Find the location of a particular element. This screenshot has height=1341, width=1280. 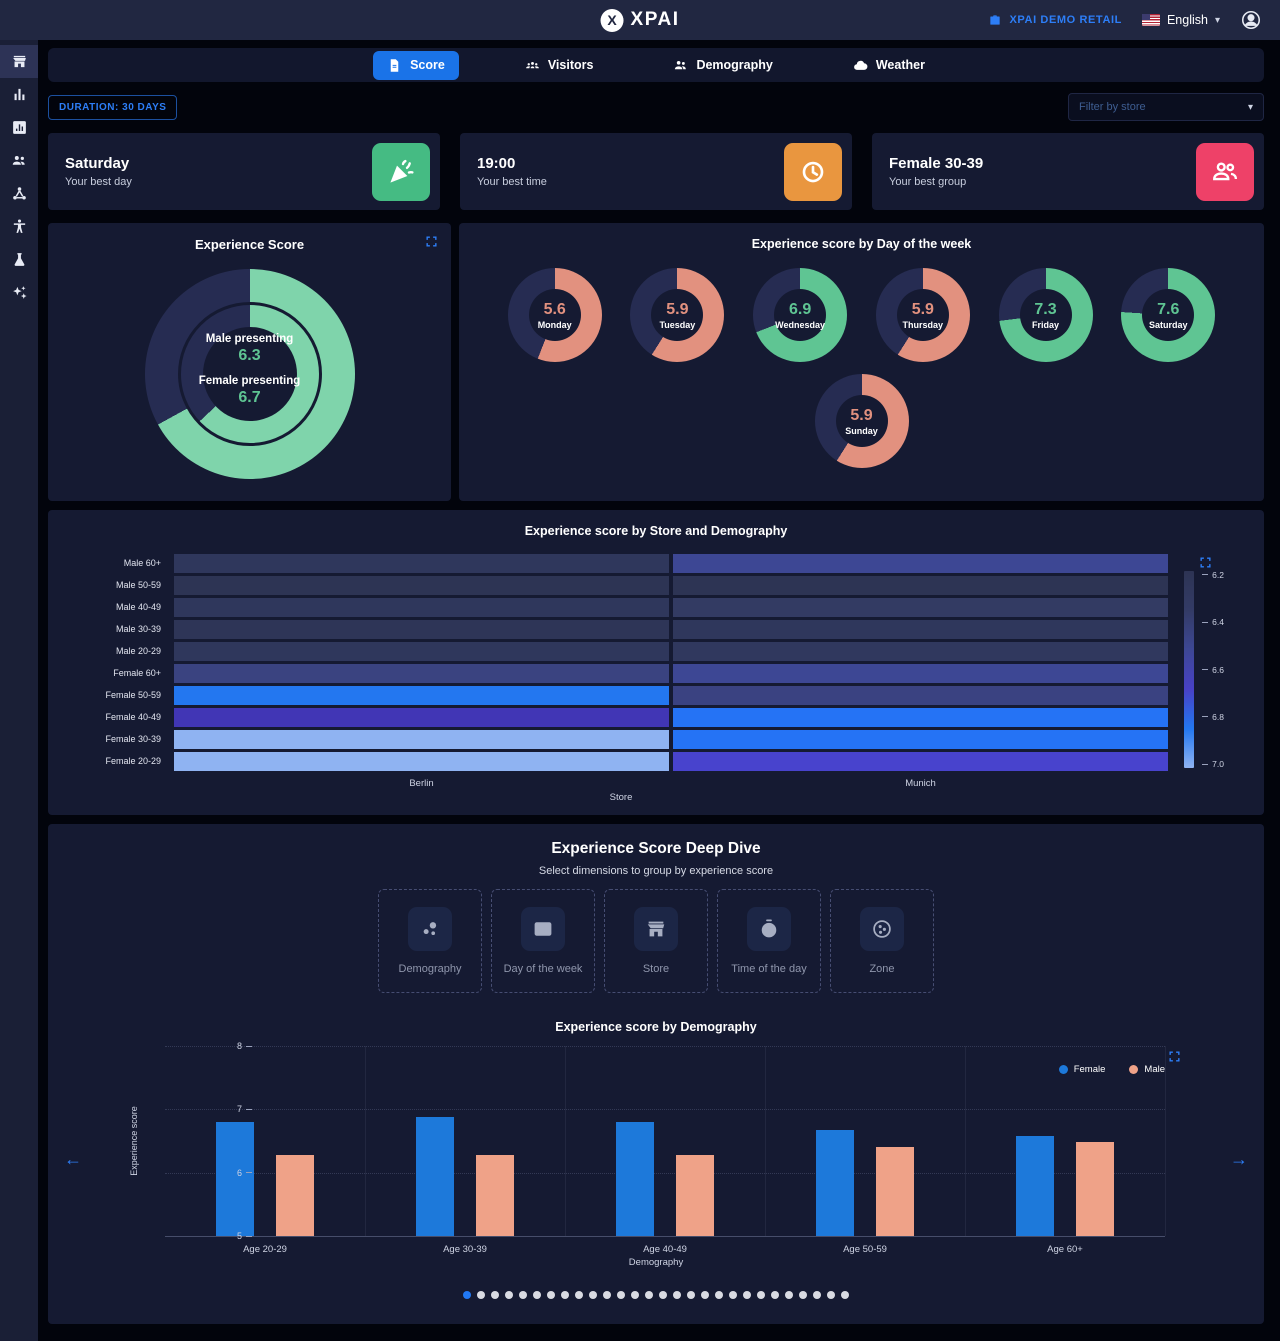

account-icon is located at coordinates (1251, 20).